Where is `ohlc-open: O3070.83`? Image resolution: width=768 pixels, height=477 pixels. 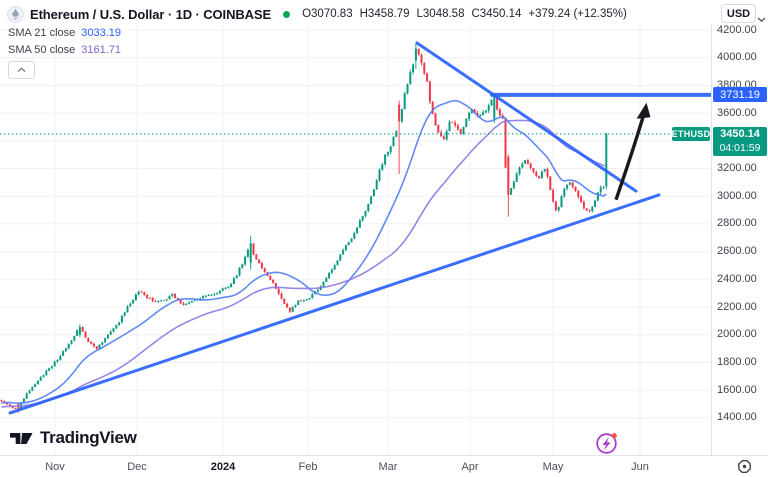 ohlc-open: O3070.83 is located at coordinates (327, 14).